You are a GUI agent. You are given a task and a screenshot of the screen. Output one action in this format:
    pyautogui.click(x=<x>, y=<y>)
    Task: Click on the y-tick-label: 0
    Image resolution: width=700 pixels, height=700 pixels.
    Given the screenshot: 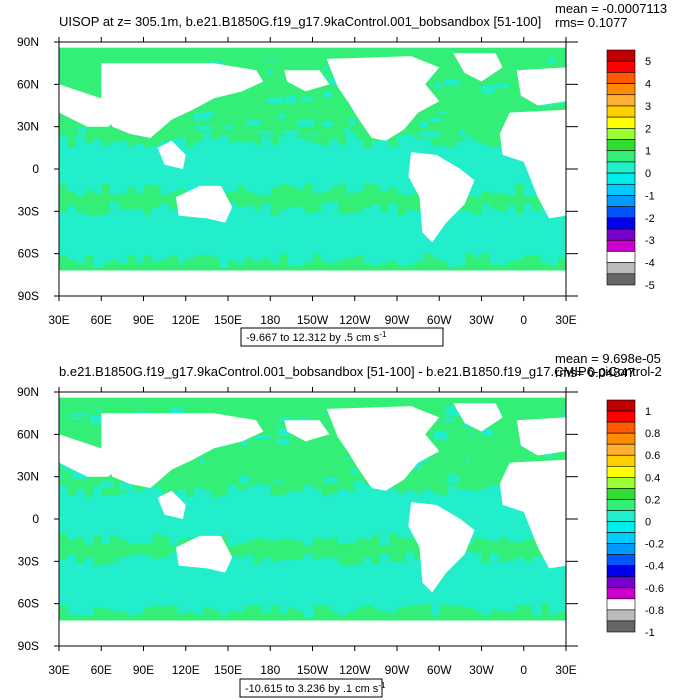 What is the action you would take?
    pyautogui.click(x=35, y=519)
    